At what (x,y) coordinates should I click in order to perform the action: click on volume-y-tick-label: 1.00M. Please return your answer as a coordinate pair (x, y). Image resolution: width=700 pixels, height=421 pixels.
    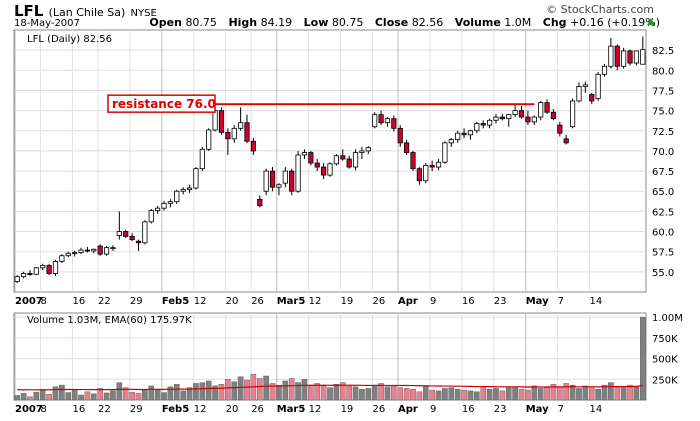
    Looking at the image, I should click on (667, 318).